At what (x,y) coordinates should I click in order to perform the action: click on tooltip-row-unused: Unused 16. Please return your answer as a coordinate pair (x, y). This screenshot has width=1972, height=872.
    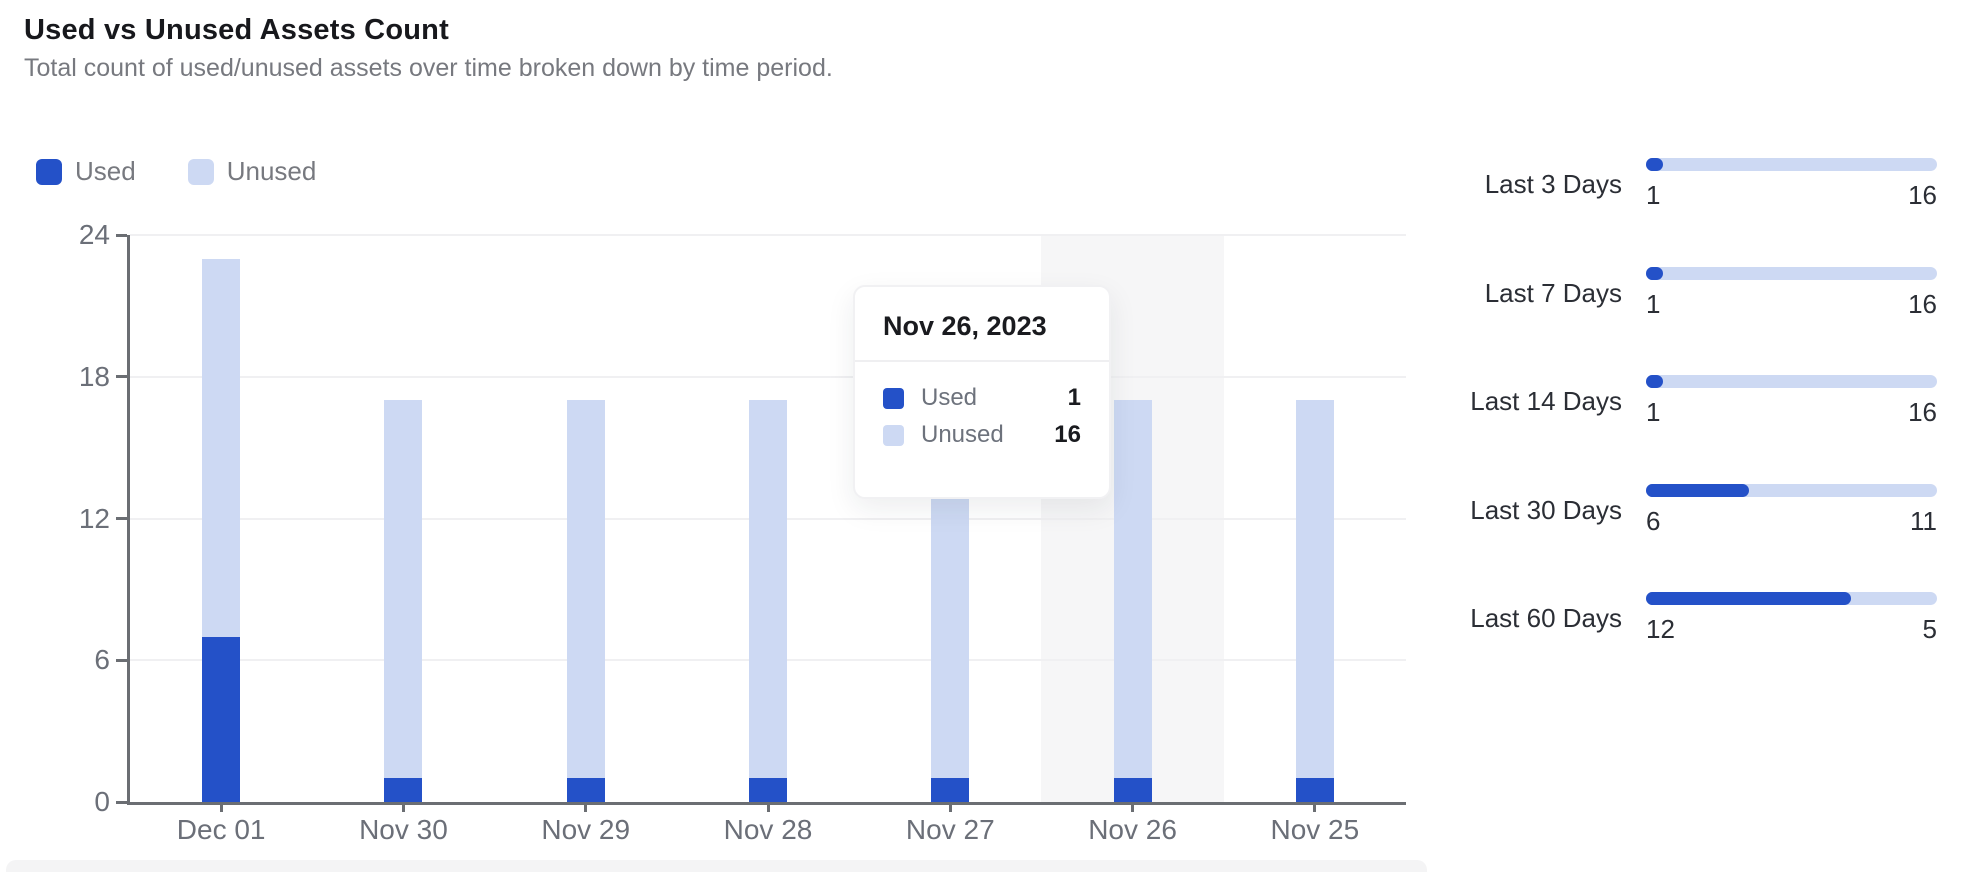
    Looking at the image, I should click on (982, 435).